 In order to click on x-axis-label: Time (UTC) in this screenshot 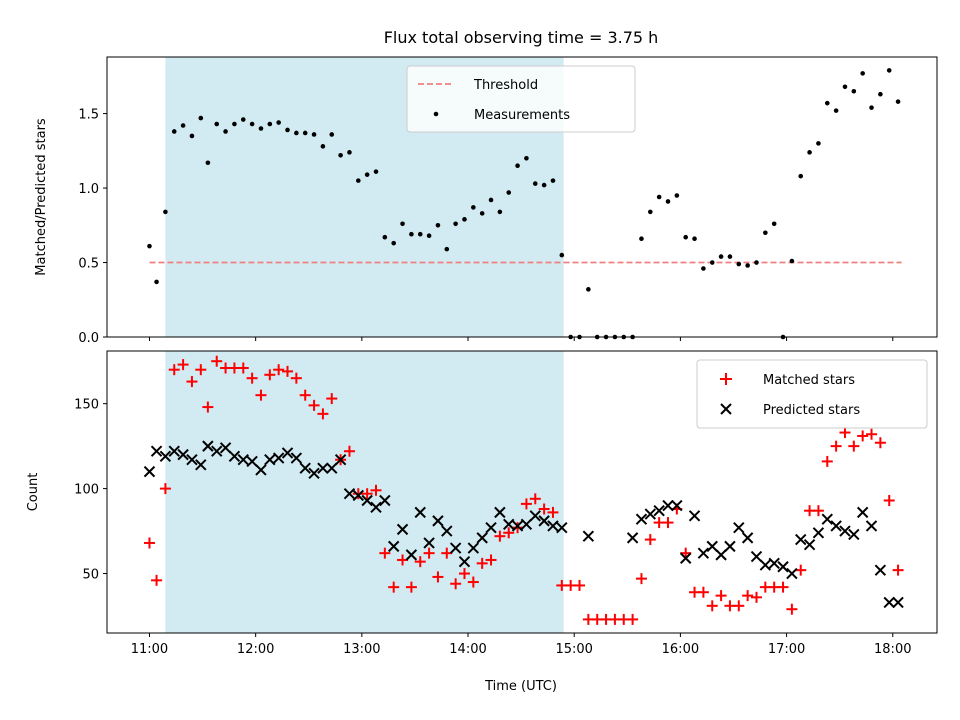, I will do `click(520, 686)`.